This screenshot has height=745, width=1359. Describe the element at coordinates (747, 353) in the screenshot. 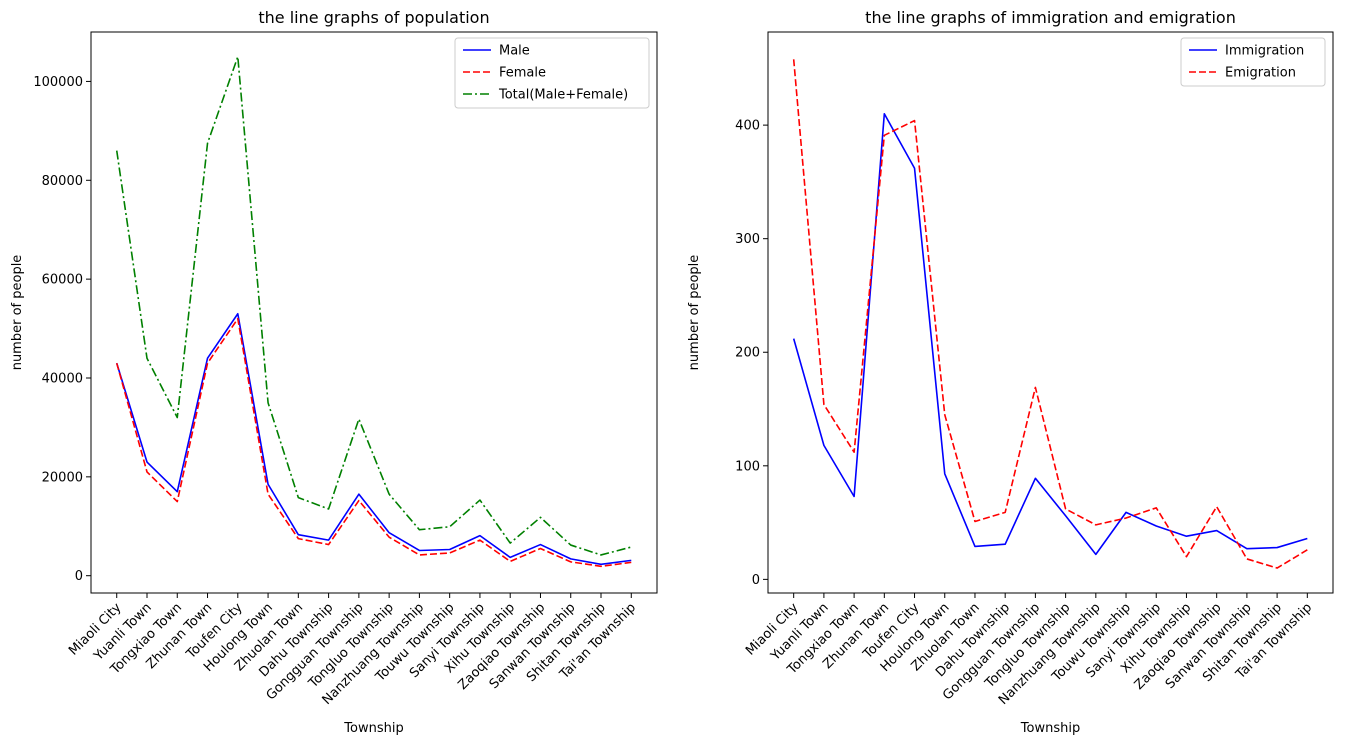

I see `y-tick-label: 200` at that location.